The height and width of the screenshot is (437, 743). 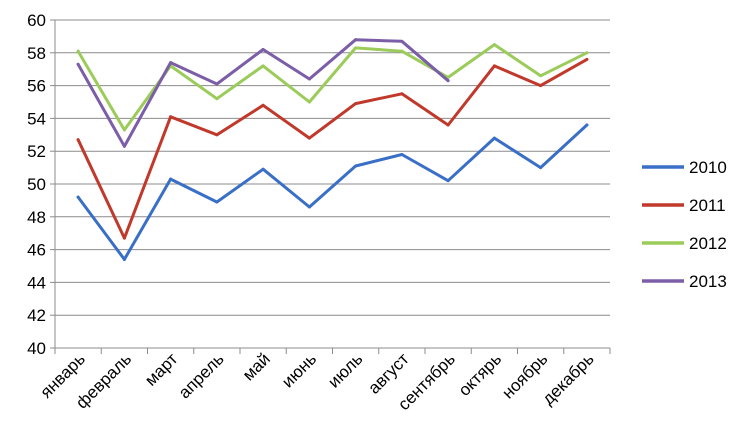 I want to click on x-tick-label: март, so click(x=161, y=369).